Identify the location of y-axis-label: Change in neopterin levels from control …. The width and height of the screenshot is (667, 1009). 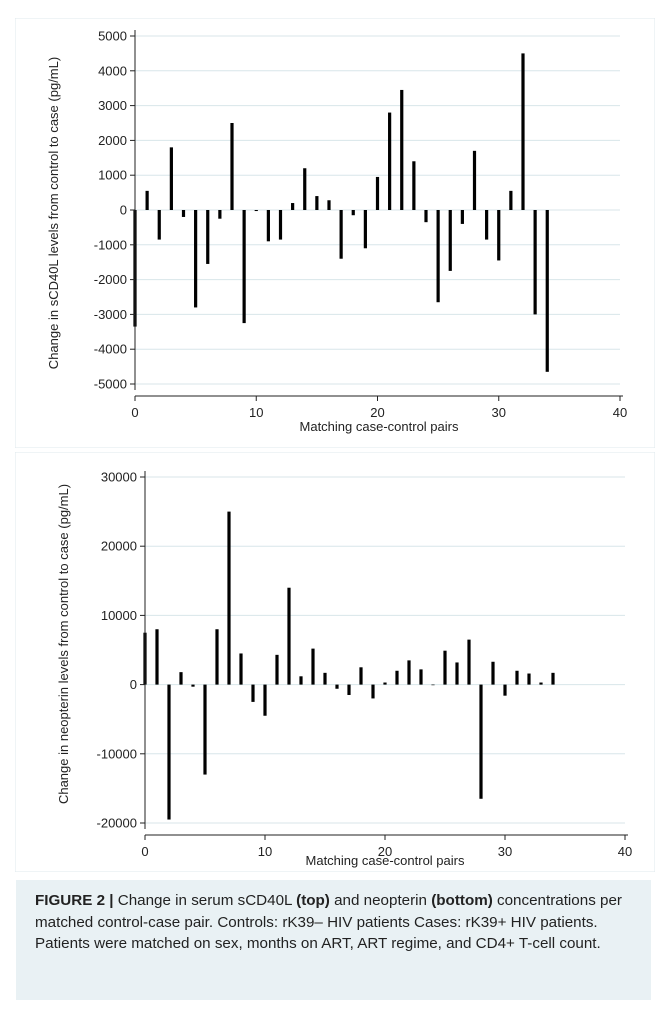
(63, 644).